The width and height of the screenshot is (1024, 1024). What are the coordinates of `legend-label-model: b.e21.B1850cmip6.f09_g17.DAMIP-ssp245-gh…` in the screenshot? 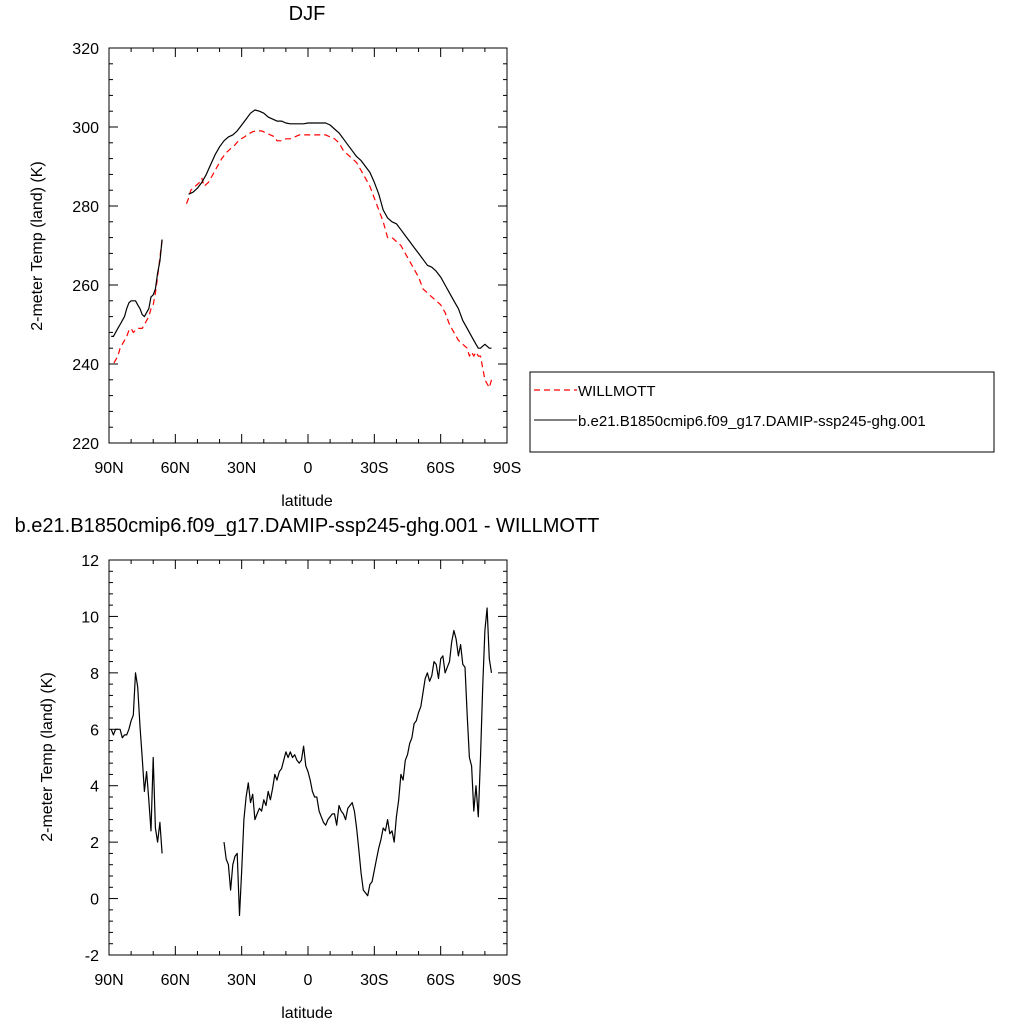 It's located at (752, 421).